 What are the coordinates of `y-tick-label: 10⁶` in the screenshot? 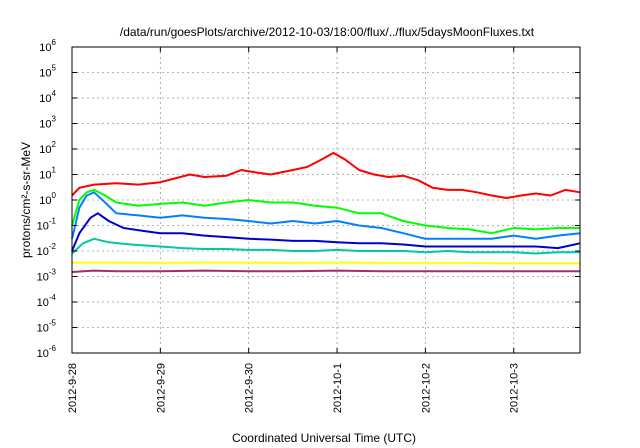 It's located at (47, 46).